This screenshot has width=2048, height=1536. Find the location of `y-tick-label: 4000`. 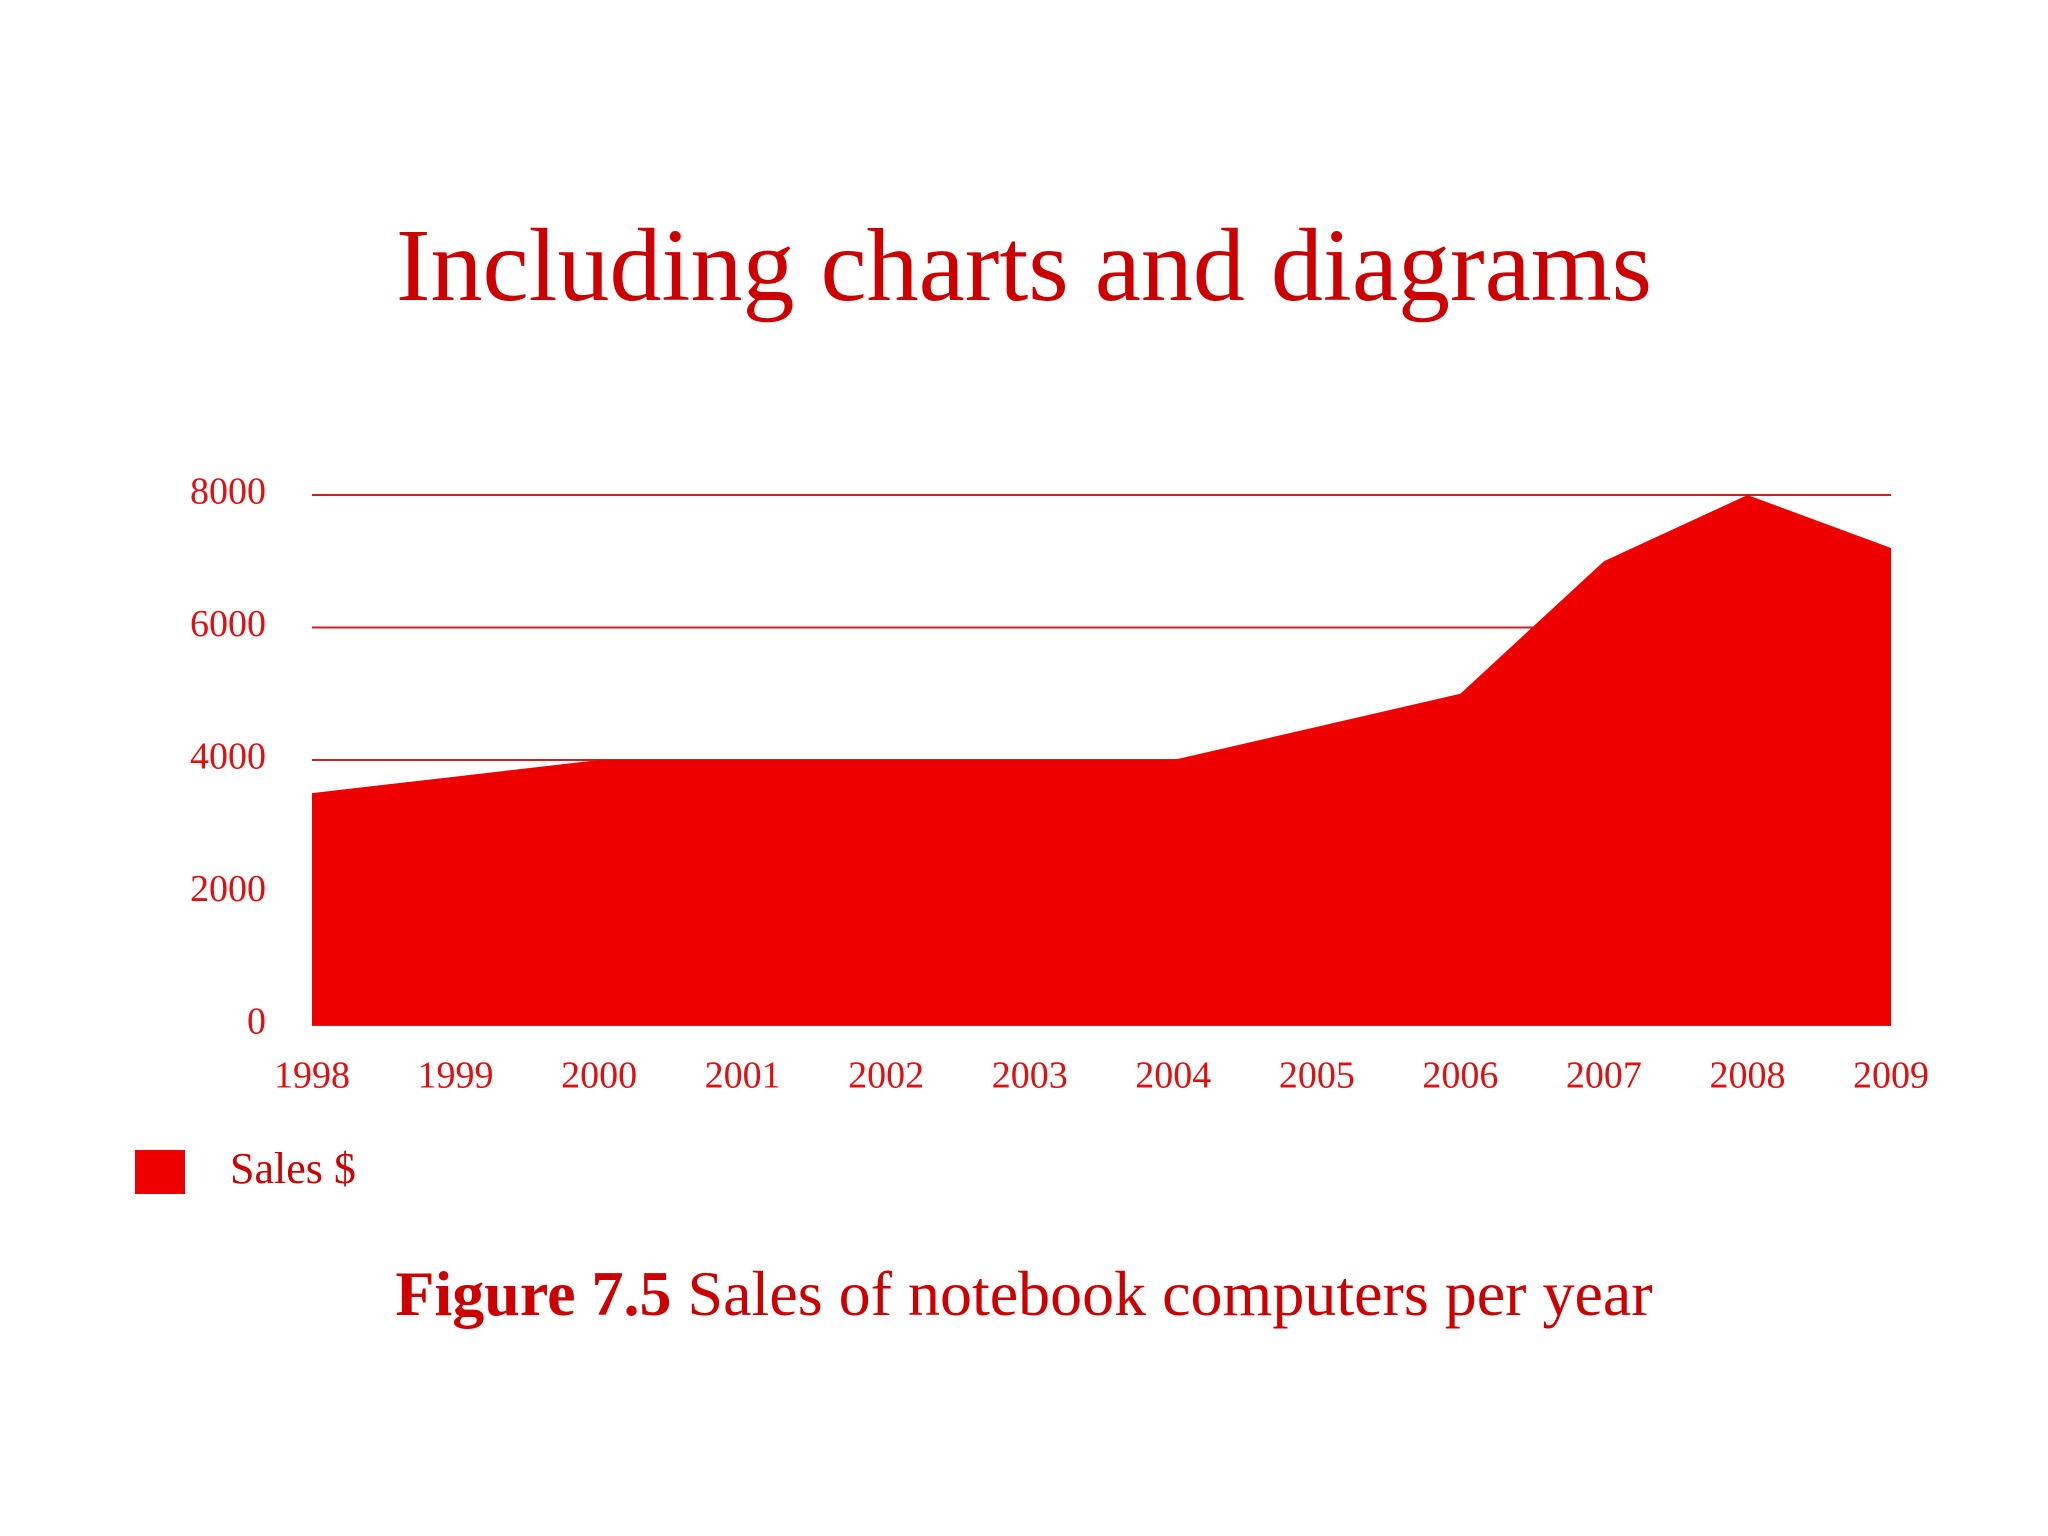

y-tick-label: 4000 is located at coordinates (228, 757).